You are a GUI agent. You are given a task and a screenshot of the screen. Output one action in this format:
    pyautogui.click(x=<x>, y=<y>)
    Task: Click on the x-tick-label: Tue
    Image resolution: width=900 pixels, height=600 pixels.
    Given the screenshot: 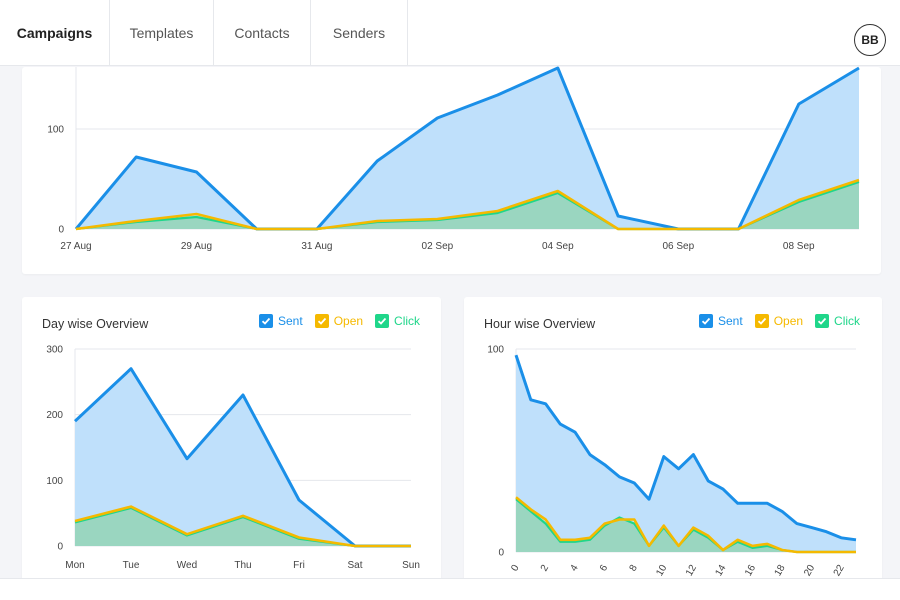 What is the action you would take?
    pyautogui.click(x=131, y=565)
    